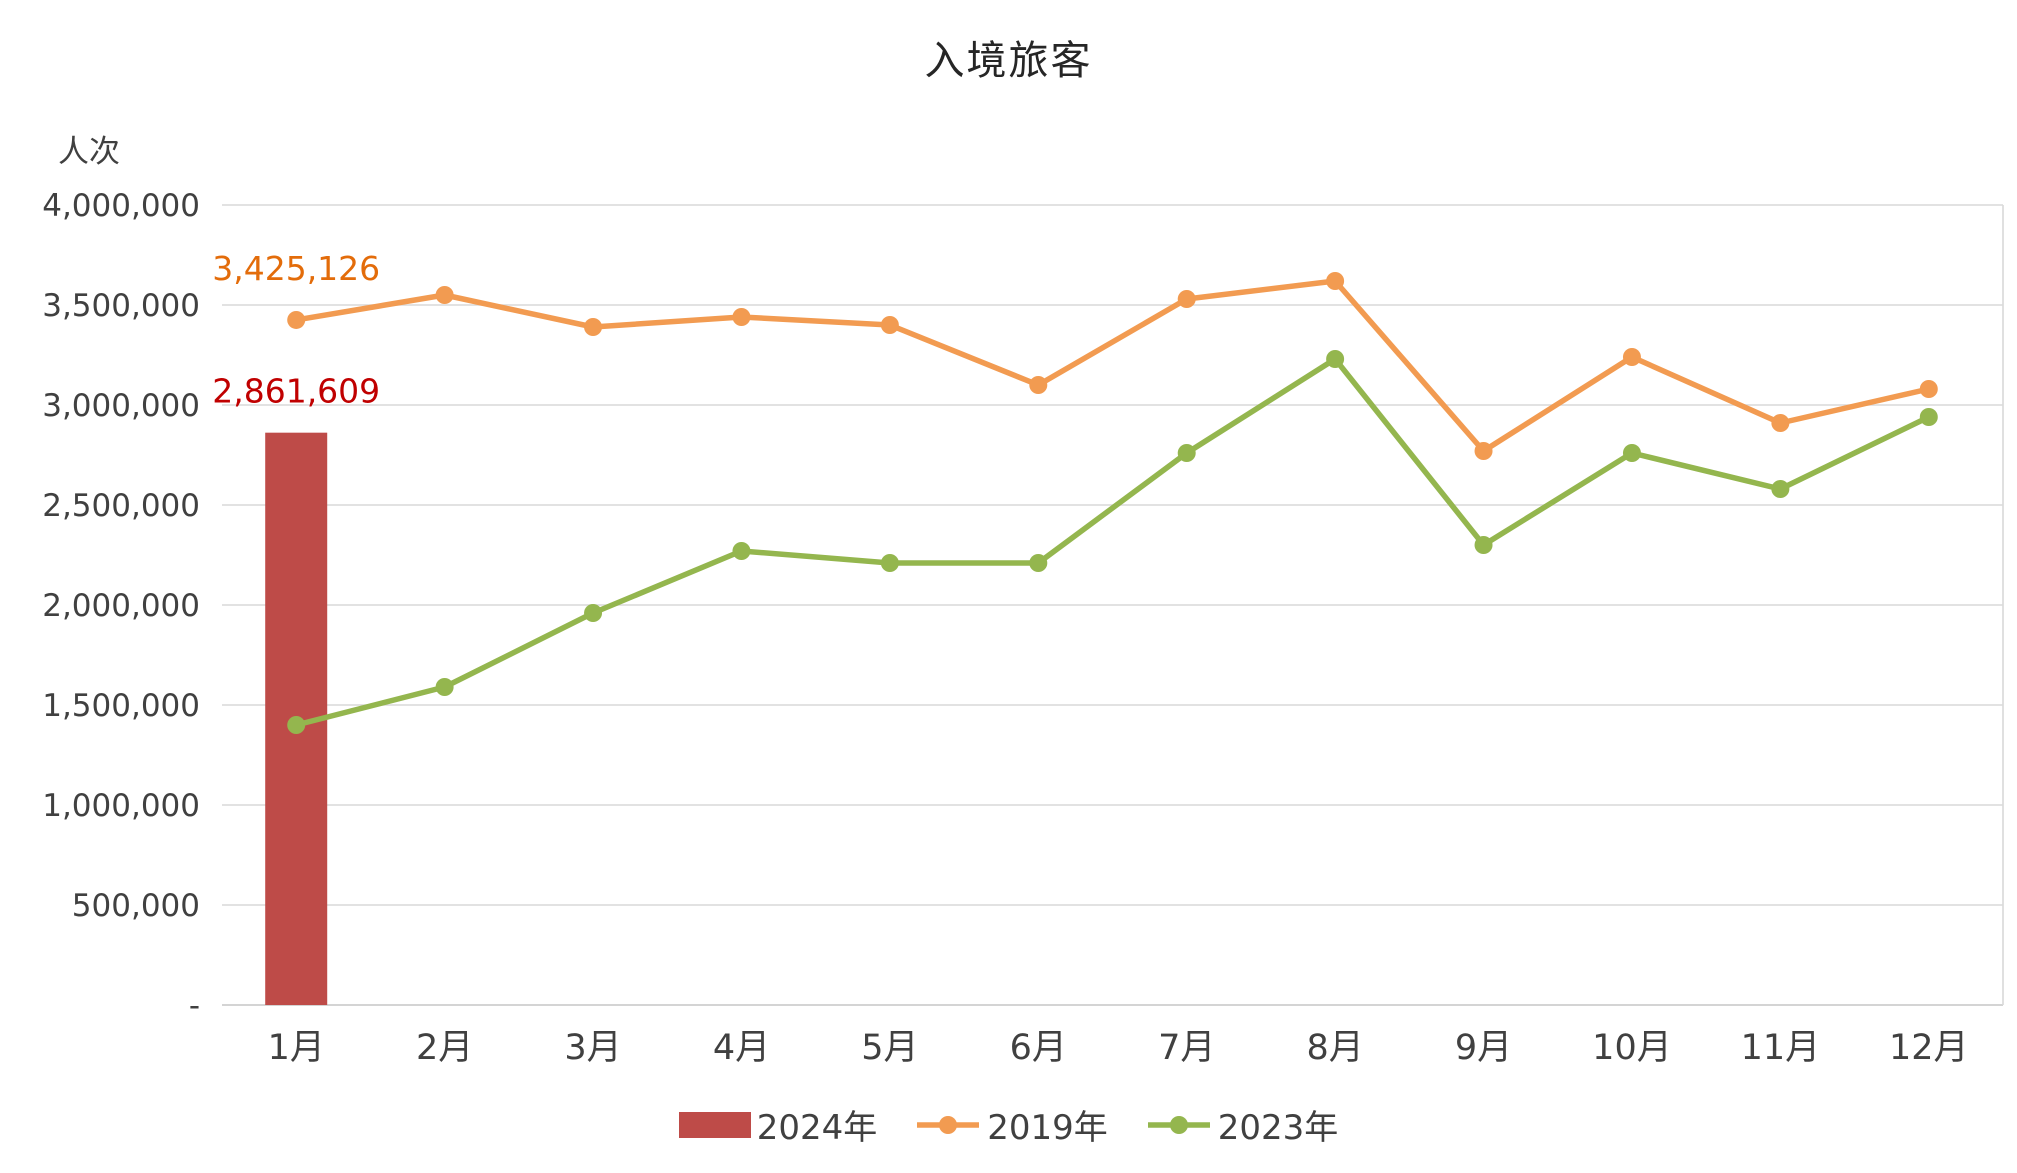  What do you see at coordinates (1008, 61) in the screenshot?
I see `chart-title: 入境旅客` at bounding box center [1008, 61].